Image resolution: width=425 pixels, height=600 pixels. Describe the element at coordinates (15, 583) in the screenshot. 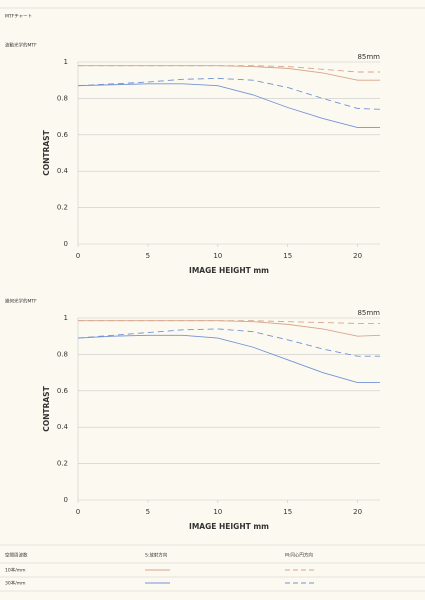

I see `table-row-label: 30本/mm` at that location.